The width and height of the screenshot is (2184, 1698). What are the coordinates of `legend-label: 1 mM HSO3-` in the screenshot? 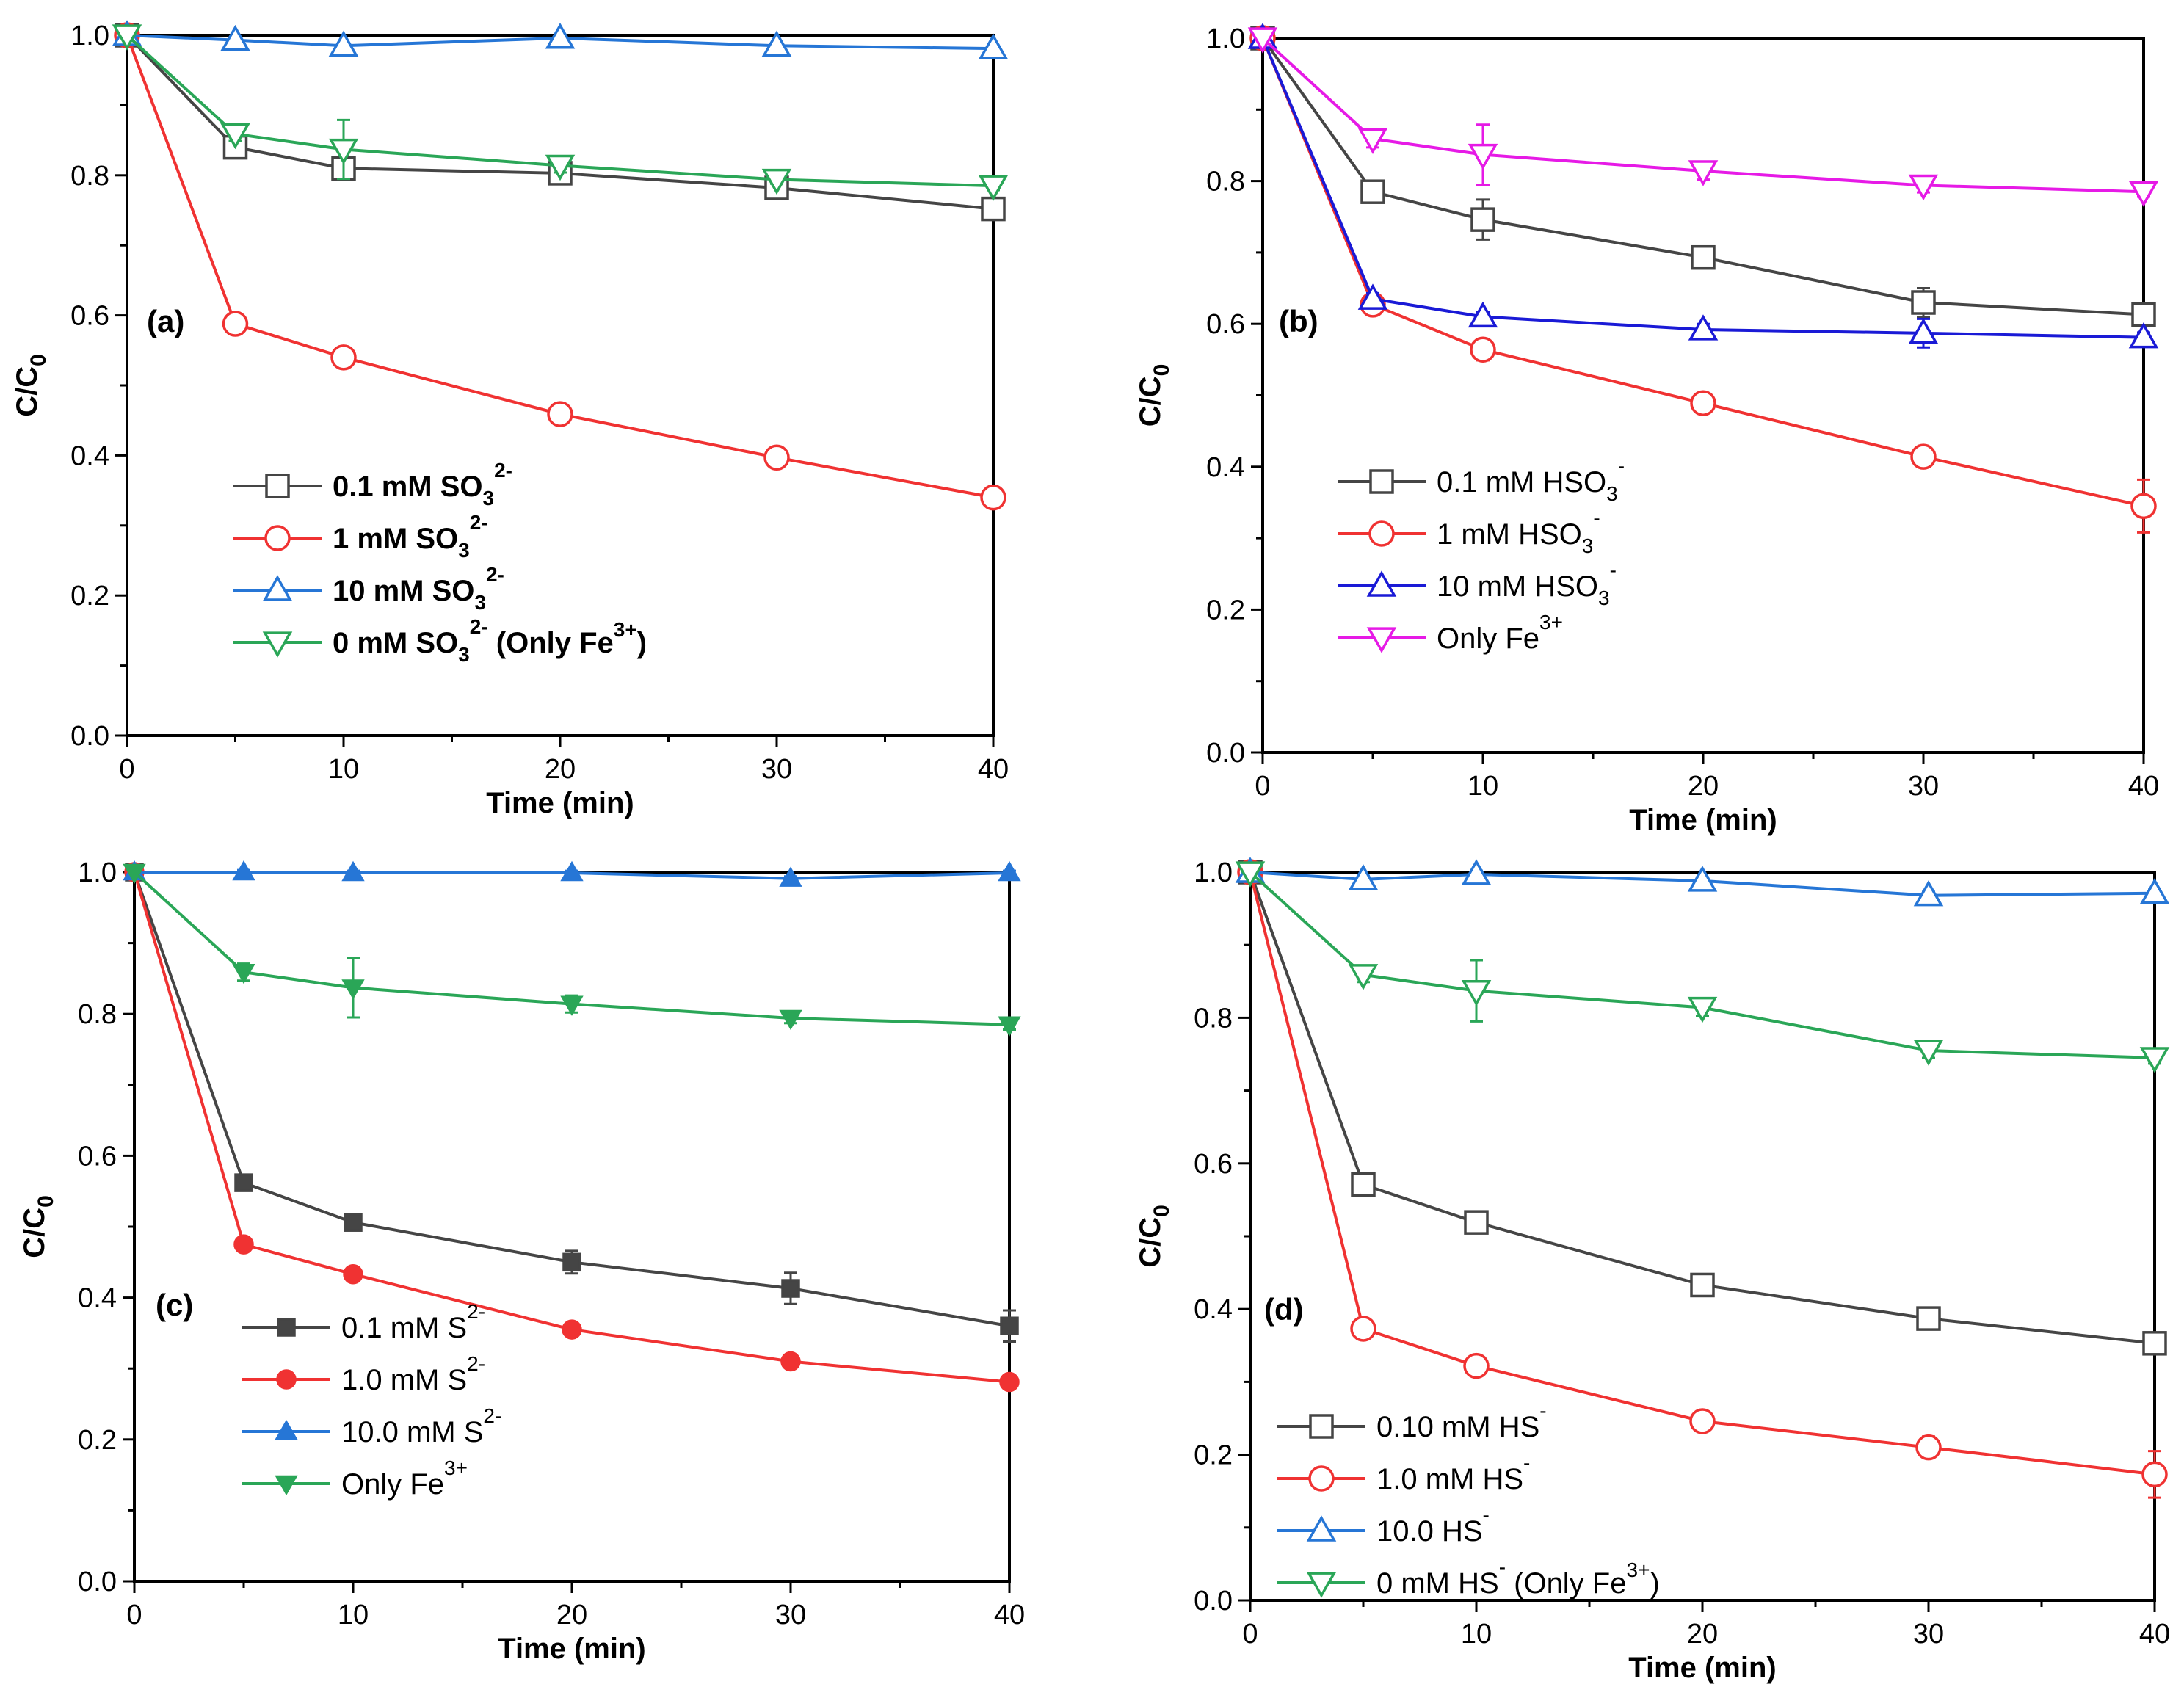 It's located at (1518, 532).